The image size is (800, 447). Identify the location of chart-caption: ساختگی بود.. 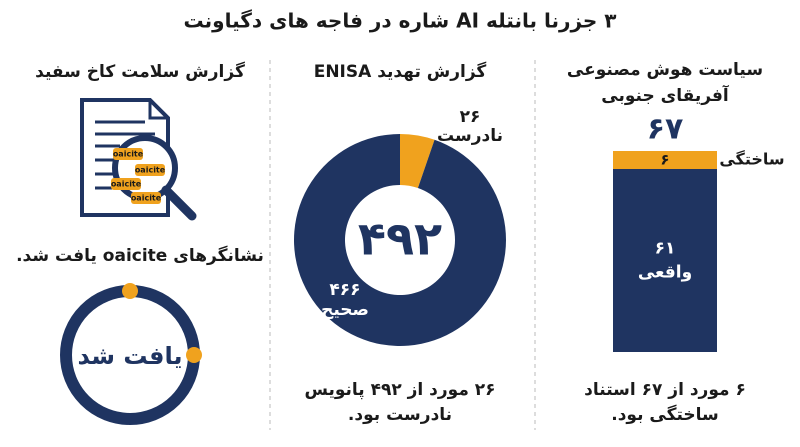
(665, 414).